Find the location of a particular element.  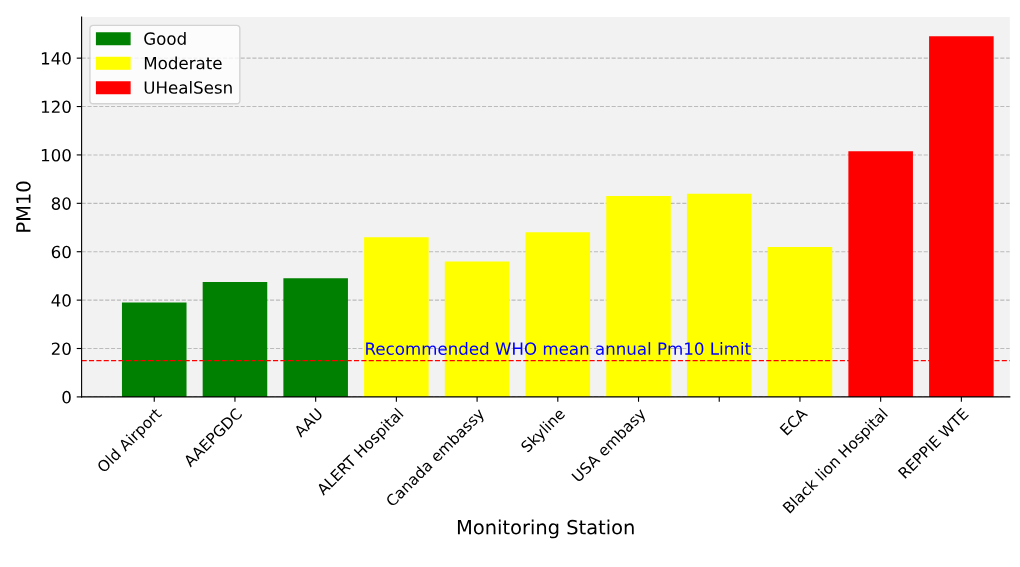

y-tick-label: 0 is located at coordinates (66, 397).